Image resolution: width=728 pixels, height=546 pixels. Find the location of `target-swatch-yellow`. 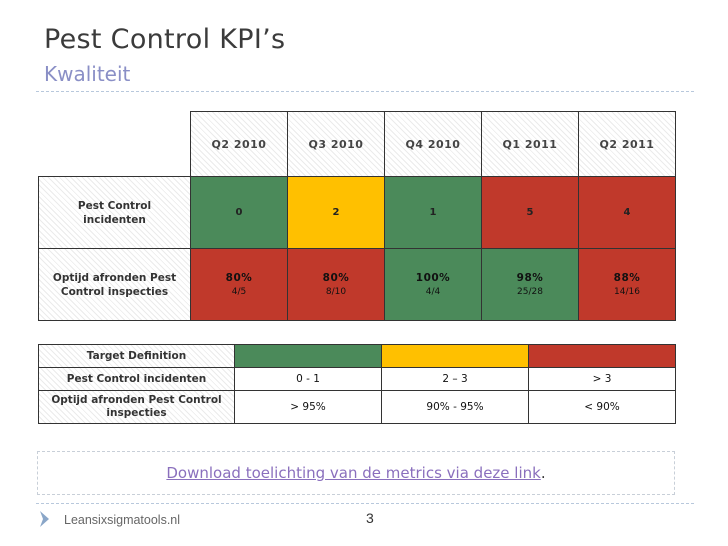

target-swatch-yellow is located at coordinates (455, 356).